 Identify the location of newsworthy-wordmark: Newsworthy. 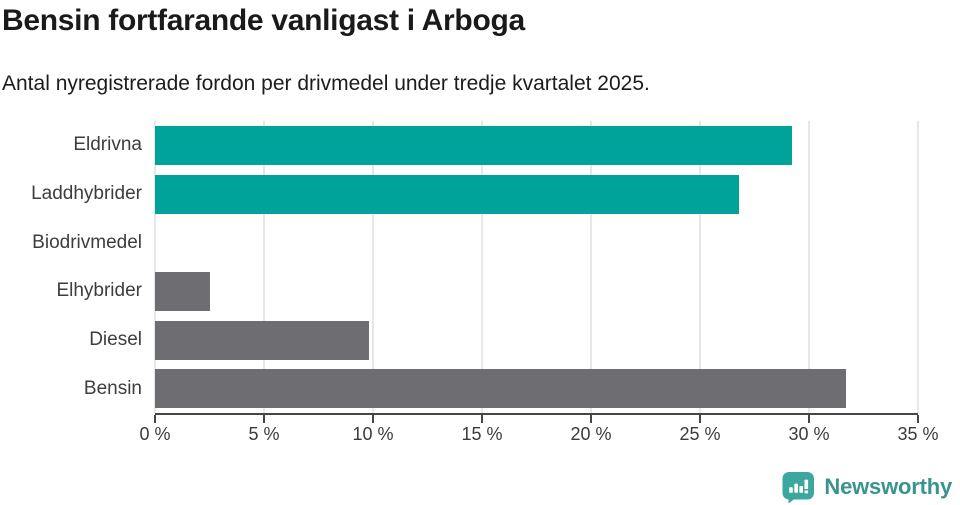
(888, 486).